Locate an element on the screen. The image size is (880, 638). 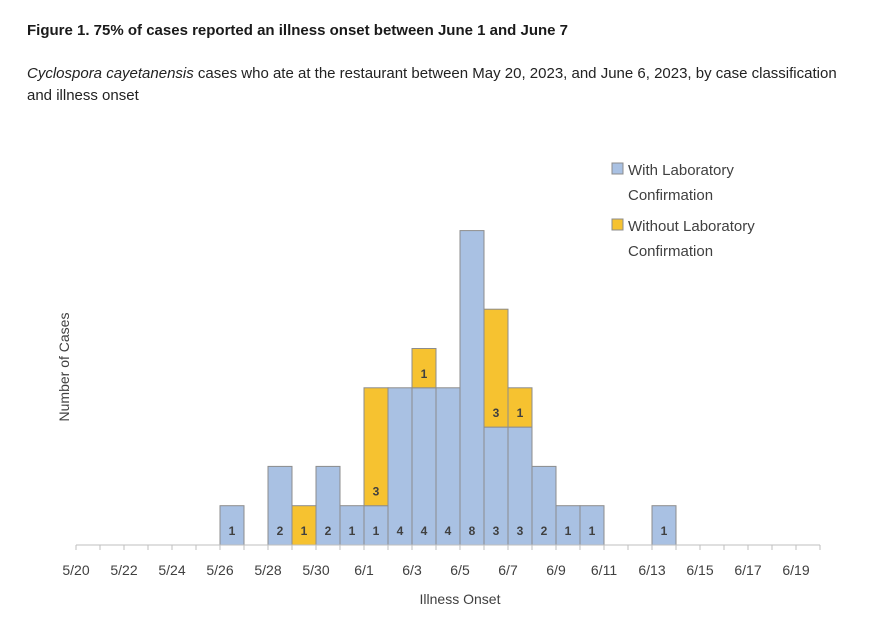
bar-label-lab-confirmed-6-2: 4 is located at coordinates (400, 531).